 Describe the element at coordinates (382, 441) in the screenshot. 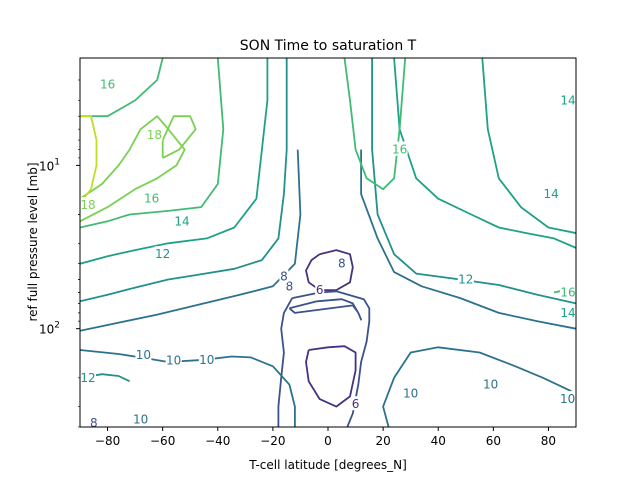

I see `x-tick-label: 20` at that location.